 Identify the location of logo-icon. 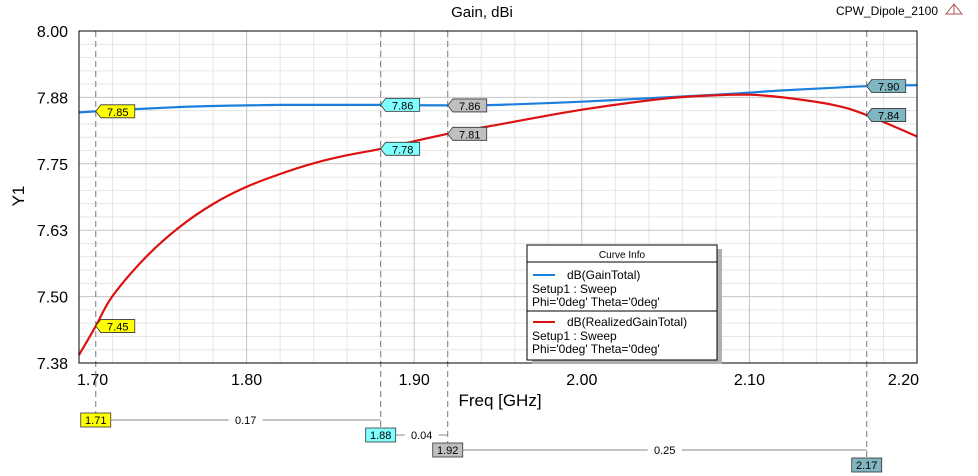
(954, 9).